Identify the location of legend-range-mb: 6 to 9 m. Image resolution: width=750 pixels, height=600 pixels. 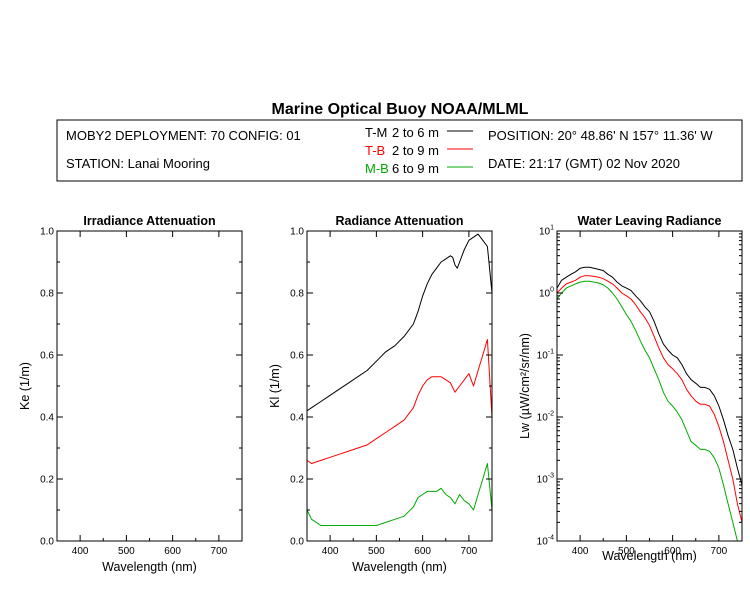
(415, 168).